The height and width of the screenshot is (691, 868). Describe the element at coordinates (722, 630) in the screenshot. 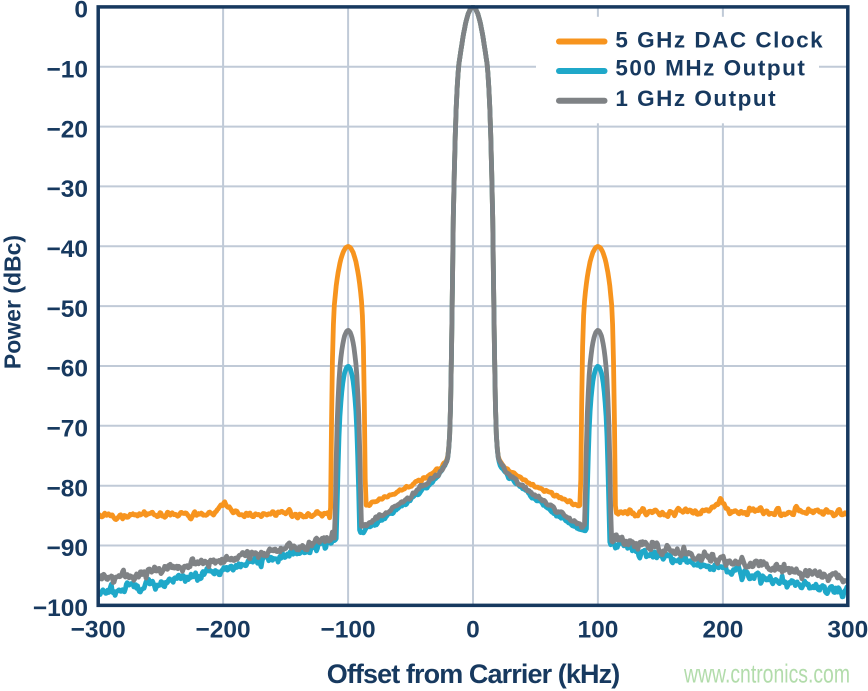

I see `svg-text: 200` at that location.